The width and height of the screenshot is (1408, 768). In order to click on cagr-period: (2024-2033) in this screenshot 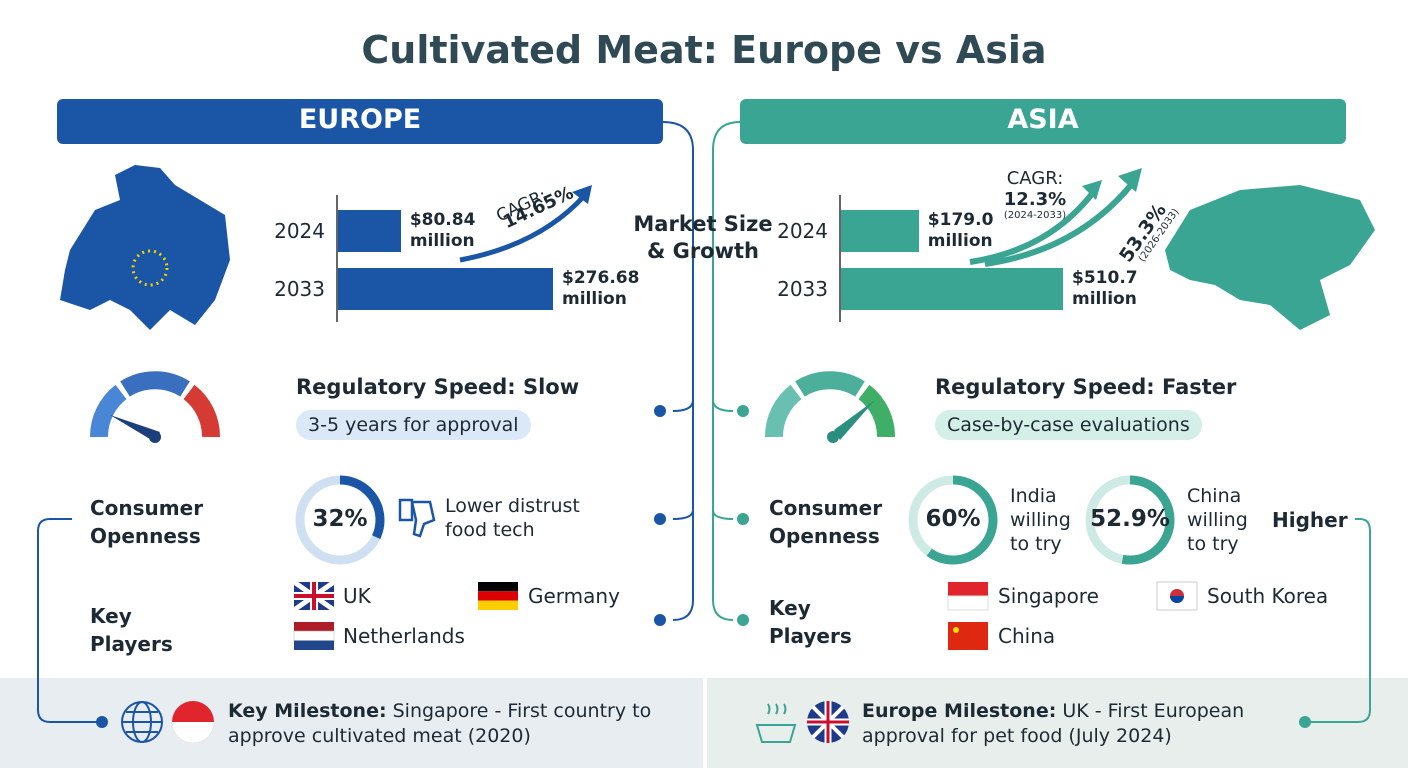, I will do `click(1035, 215)`.